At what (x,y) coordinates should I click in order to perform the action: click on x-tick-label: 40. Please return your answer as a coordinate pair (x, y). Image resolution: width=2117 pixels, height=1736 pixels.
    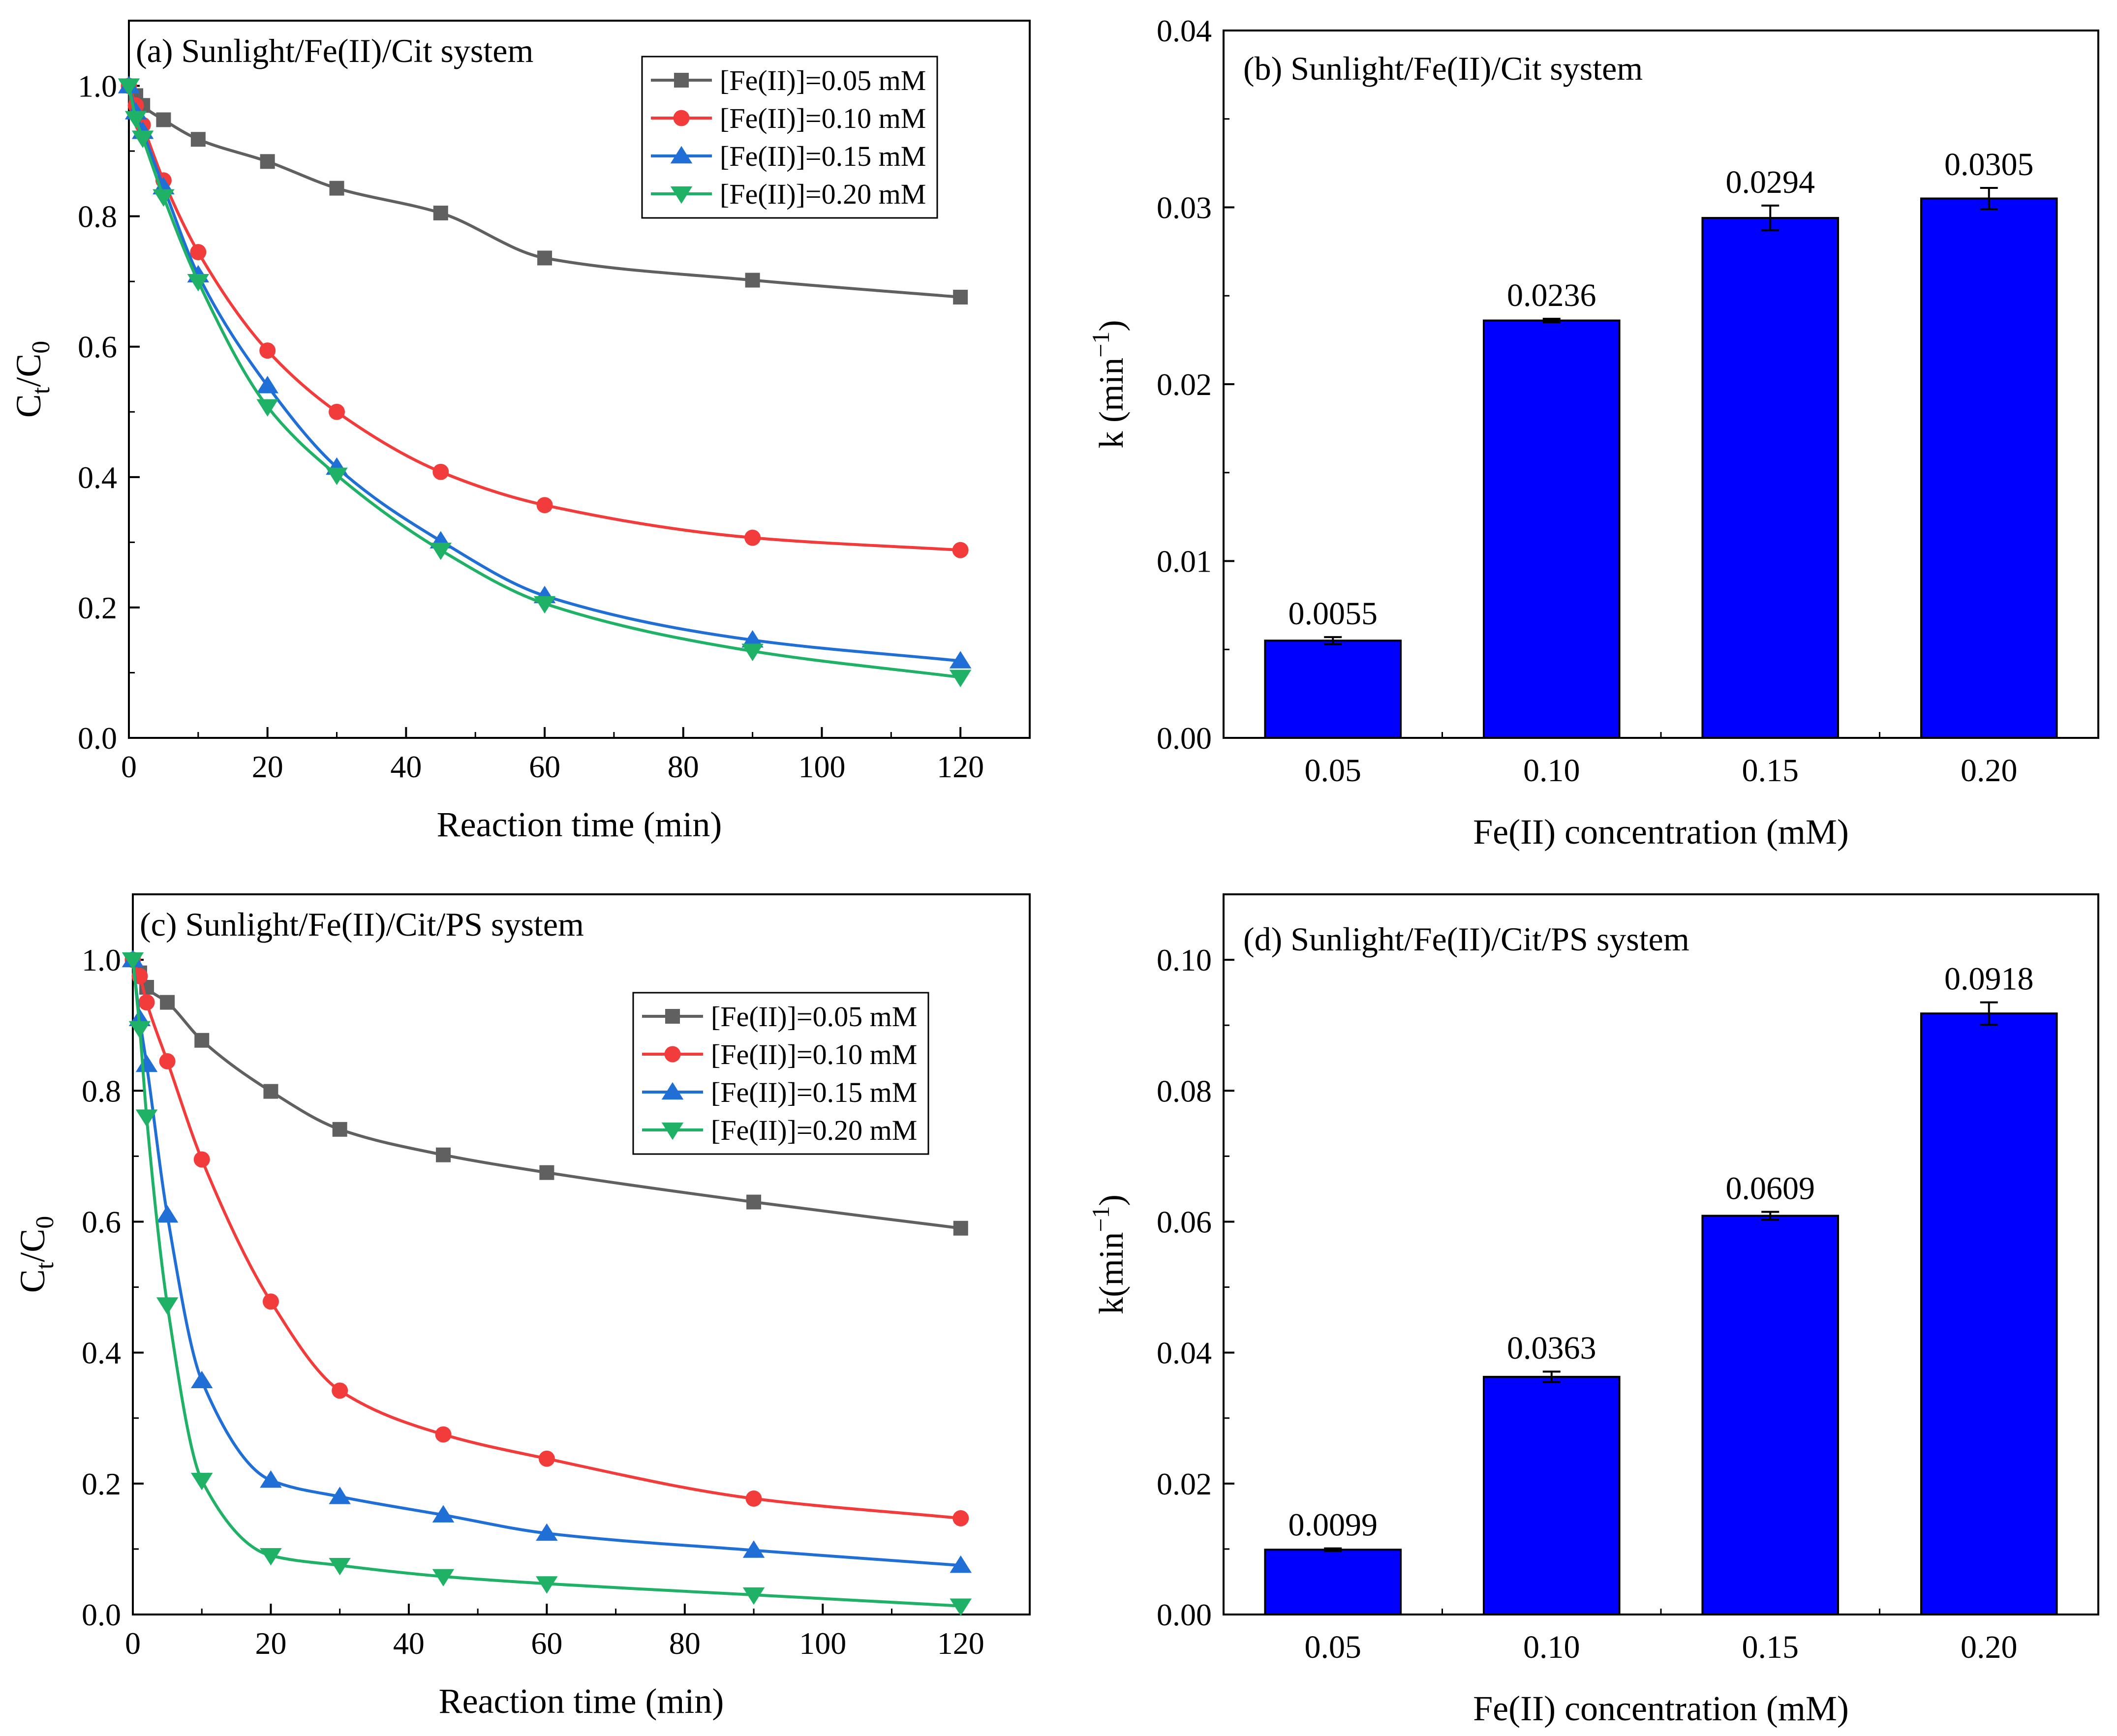
    Looking at the image, I should click on (406, 766).